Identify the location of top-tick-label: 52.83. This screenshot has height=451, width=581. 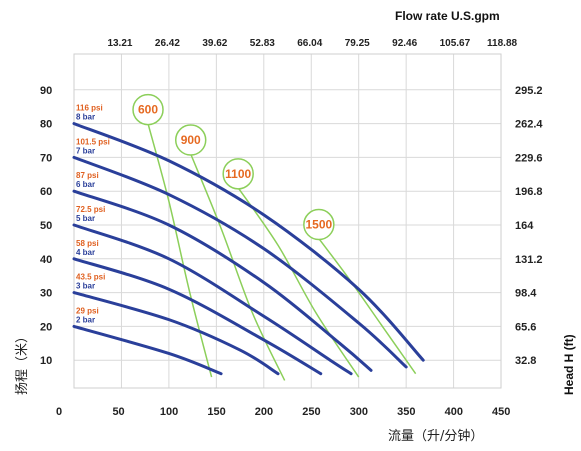
(262, 43).